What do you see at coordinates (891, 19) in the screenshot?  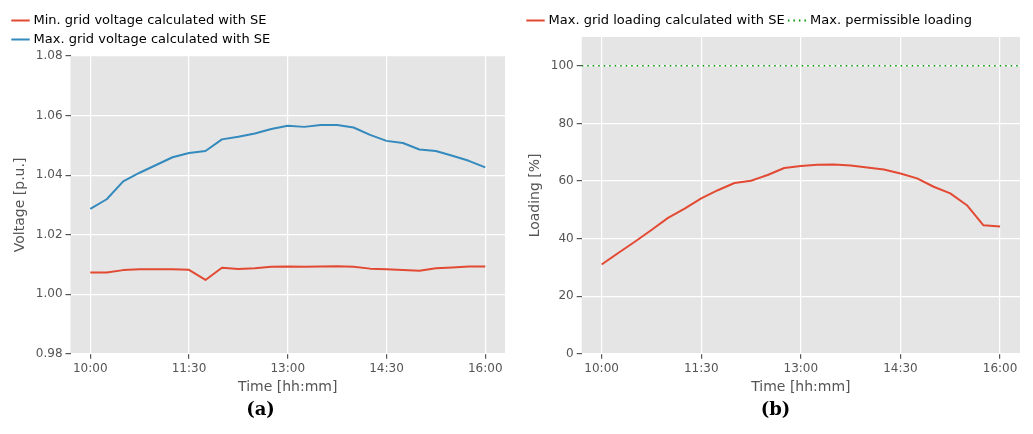 I see `legend-label: Max. permissible loading` at bounding box center [891, 19].